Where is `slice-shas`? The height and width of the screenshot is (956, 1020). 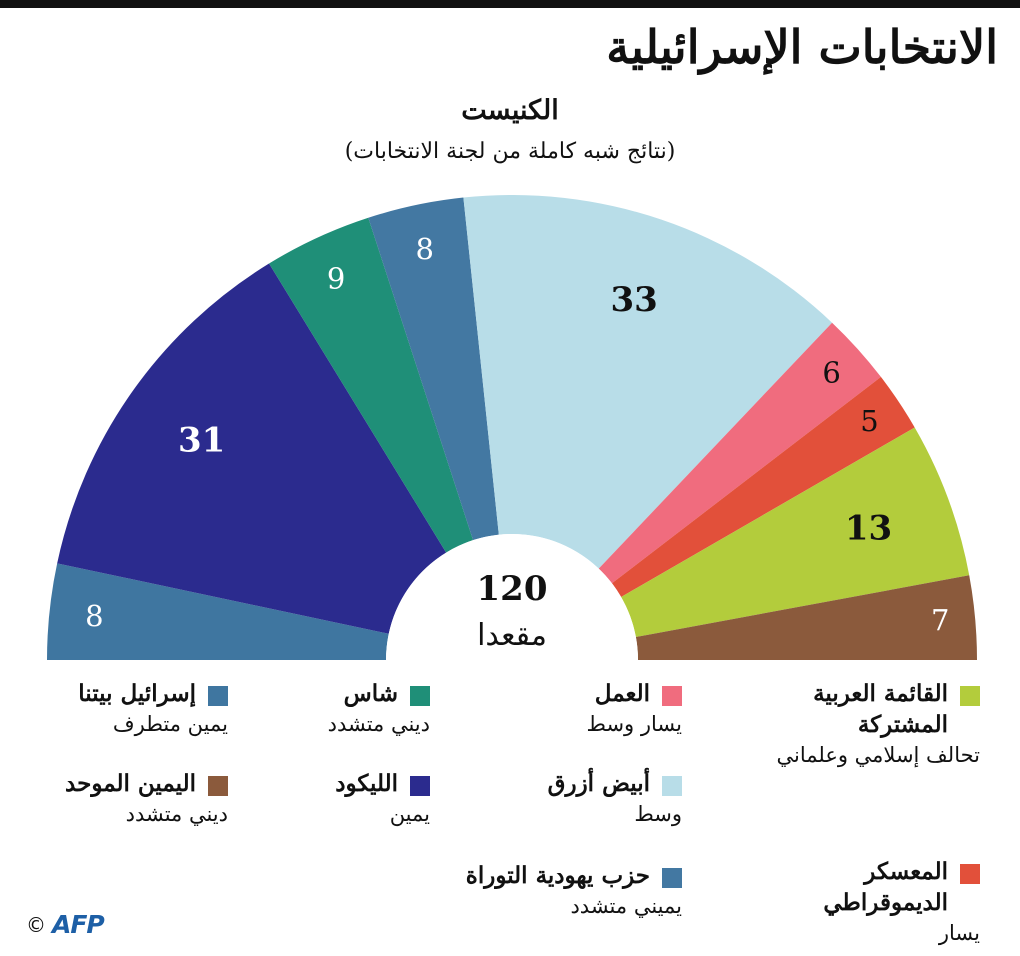
slice-shas is located at coordinates (371, 385).